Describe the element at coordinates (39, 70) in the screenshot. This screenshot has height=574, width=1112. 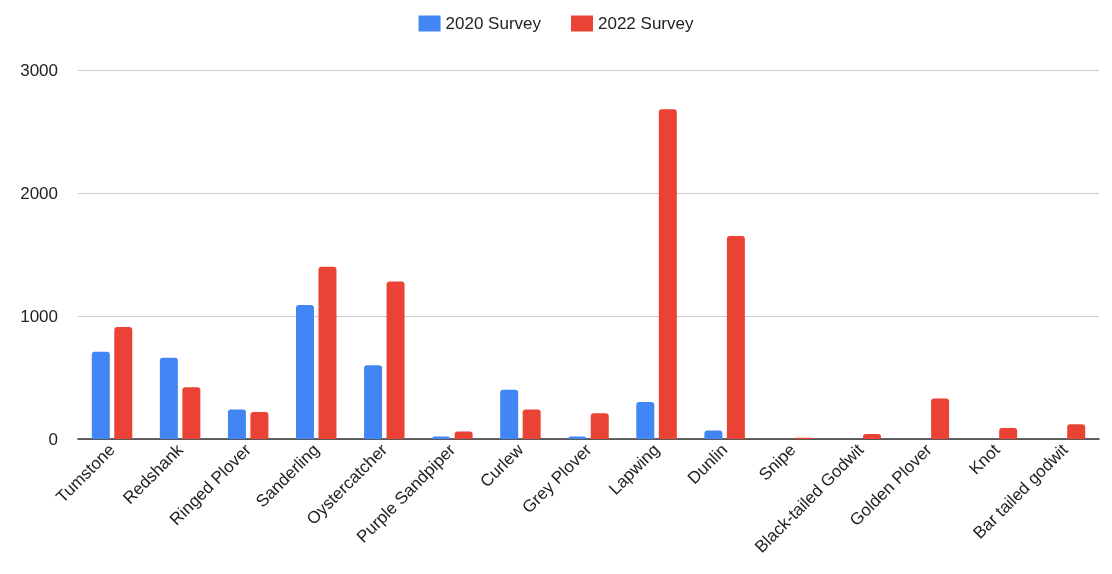
I see `y-tick-label: 3000` at that location.